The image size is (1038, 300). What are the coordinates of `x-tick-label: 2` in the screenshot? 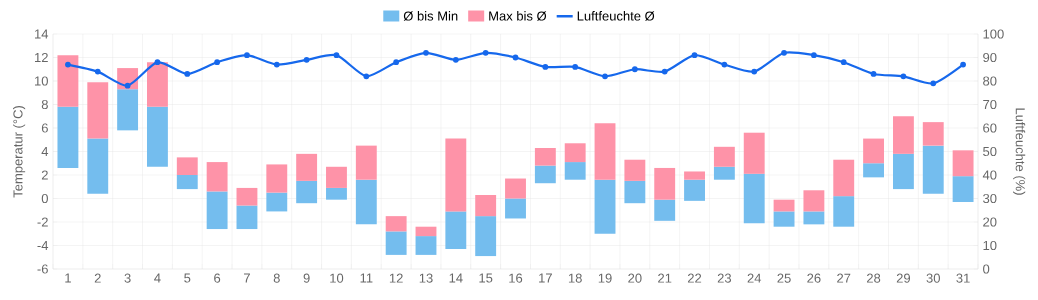 It's located at (97, 278).